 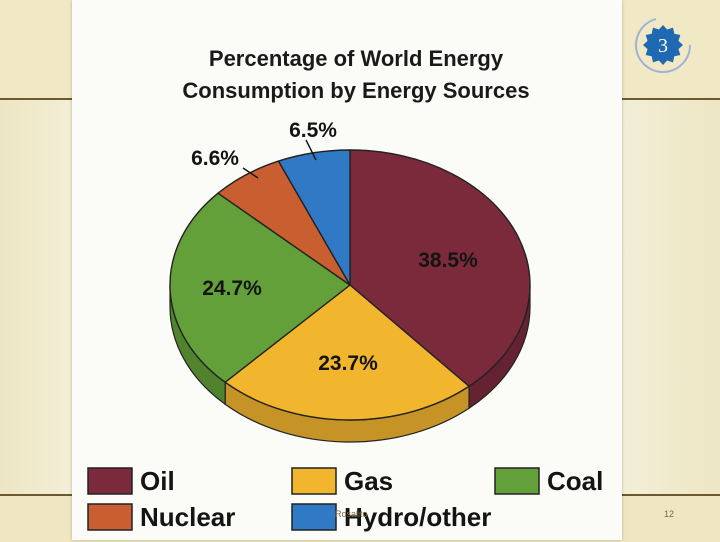 I want to click on data-label-oil: 38.5%, so click(x=448, y=260).